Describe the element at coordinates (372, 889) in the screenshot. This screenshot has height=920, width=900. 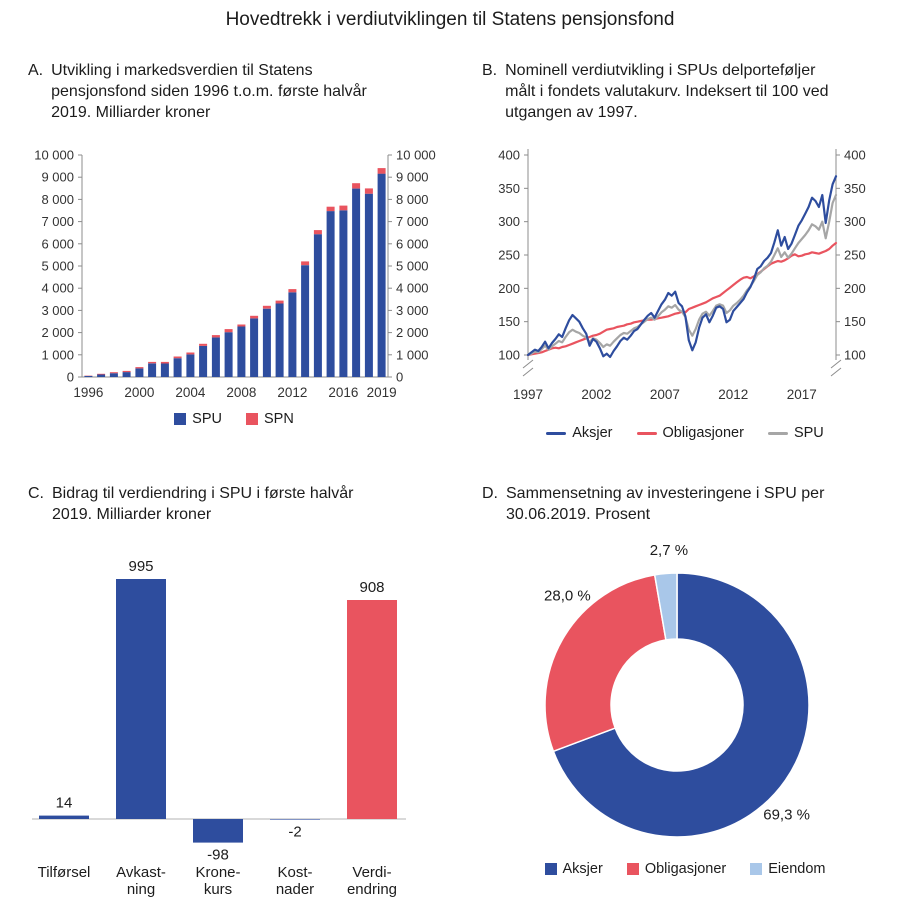
I see `category-label: endring` at that location.